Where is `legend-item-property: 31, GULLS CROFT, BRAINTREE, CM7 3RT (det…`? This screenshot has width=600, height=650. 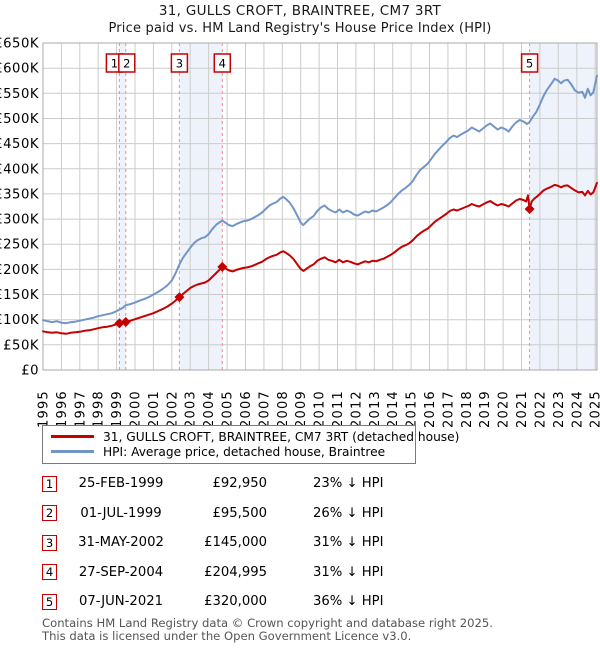
legend-item-property: 31, GULLS CROFT, BRAINTREE, CM7 3RT (det… is located at coordinates (251, 436).